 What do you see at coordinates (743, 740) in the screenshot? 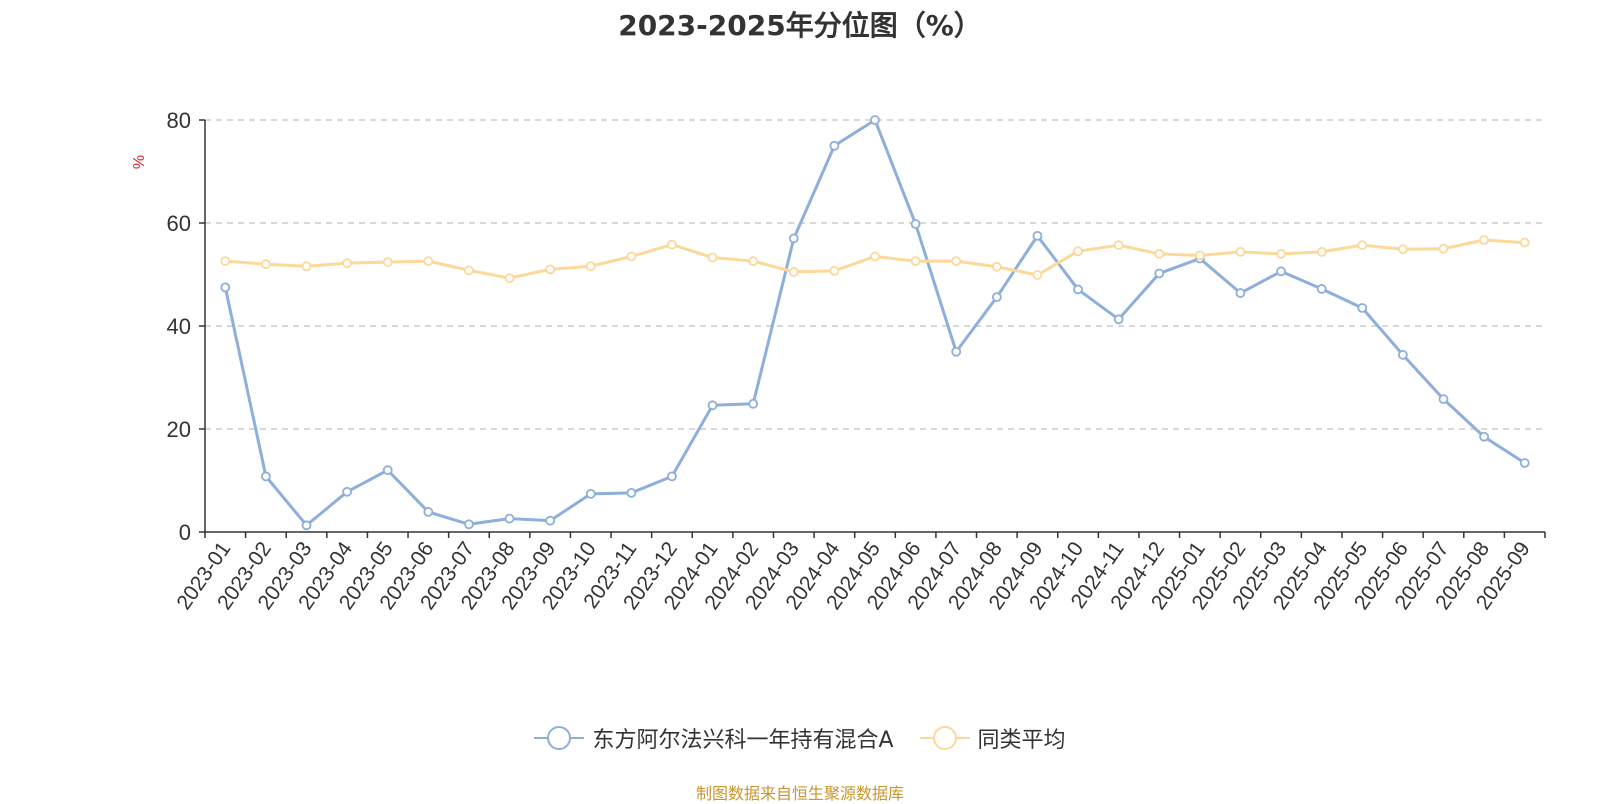
I see `legend-label: 东方阿尔法兴科一年持有混合A` at bounding box center [743, 740].